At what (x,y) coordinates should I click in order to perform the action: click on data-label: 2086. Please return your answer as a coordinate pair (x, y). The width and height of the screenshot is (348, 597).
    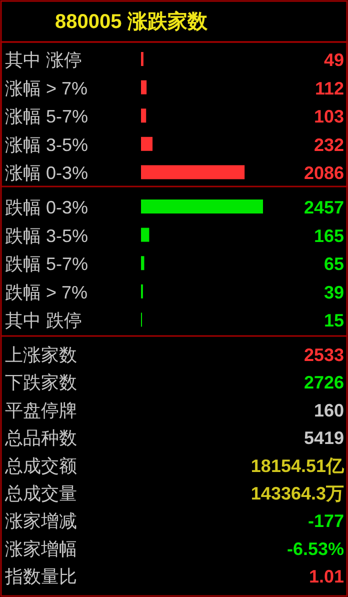
    Looking at the image, I should click on (324, 173).